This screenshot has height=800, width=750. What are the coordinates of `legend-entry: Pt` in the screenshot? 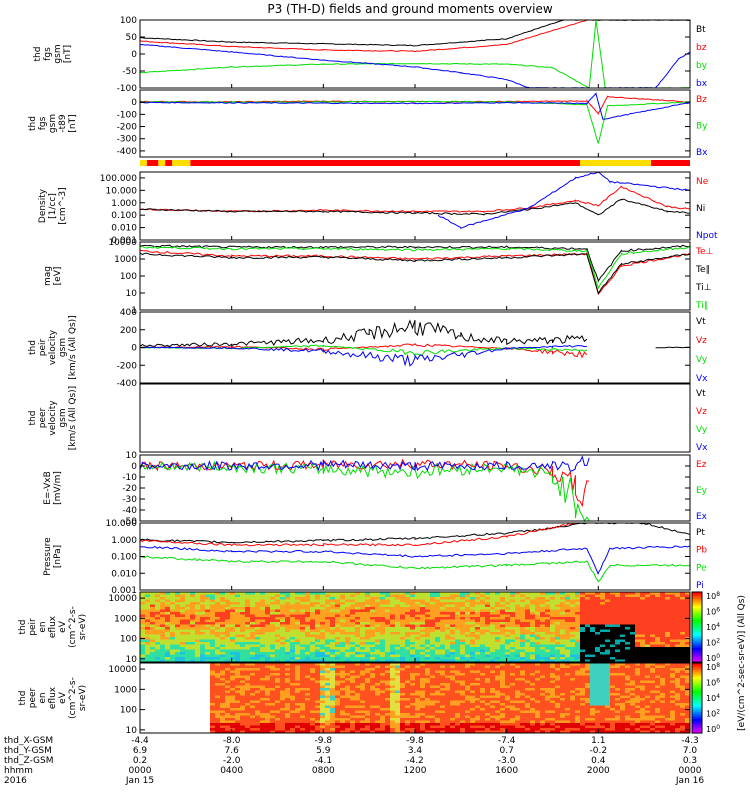 It's located at (700, 533).